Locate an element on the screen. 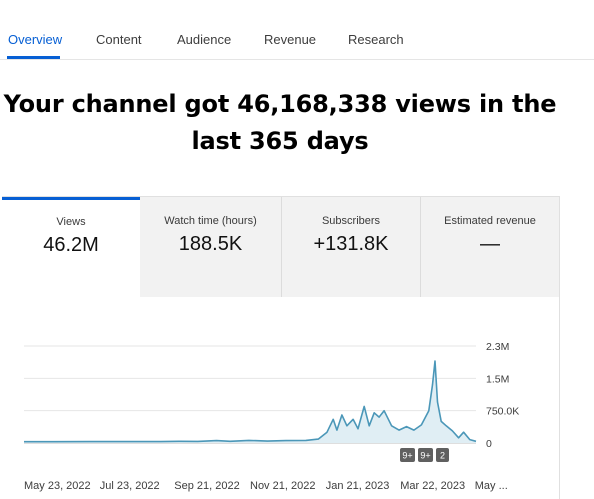 The image size is (594, 499). series-area is located at coordinates (250, 402).